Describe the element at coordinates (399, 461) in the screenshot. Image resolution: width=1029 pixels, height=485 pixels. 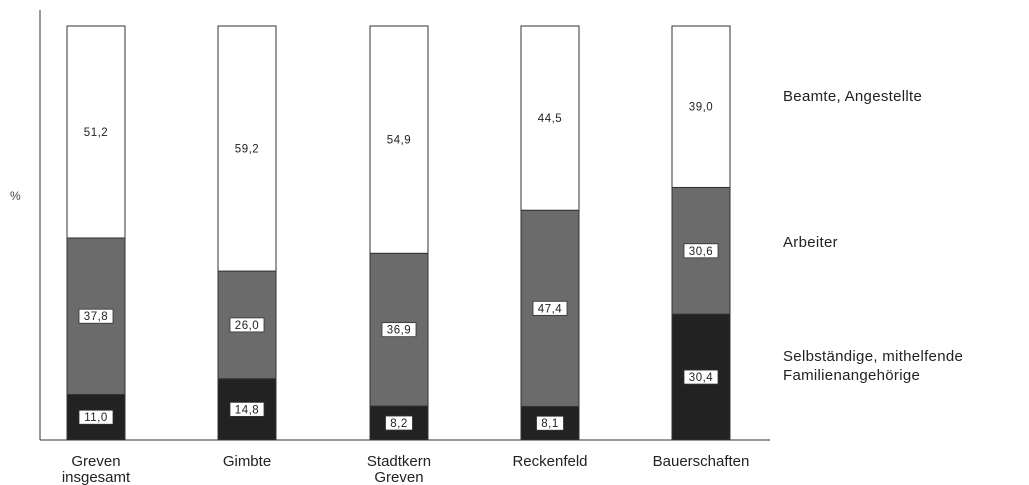
I see `category-label: Stadtkern` at that location.